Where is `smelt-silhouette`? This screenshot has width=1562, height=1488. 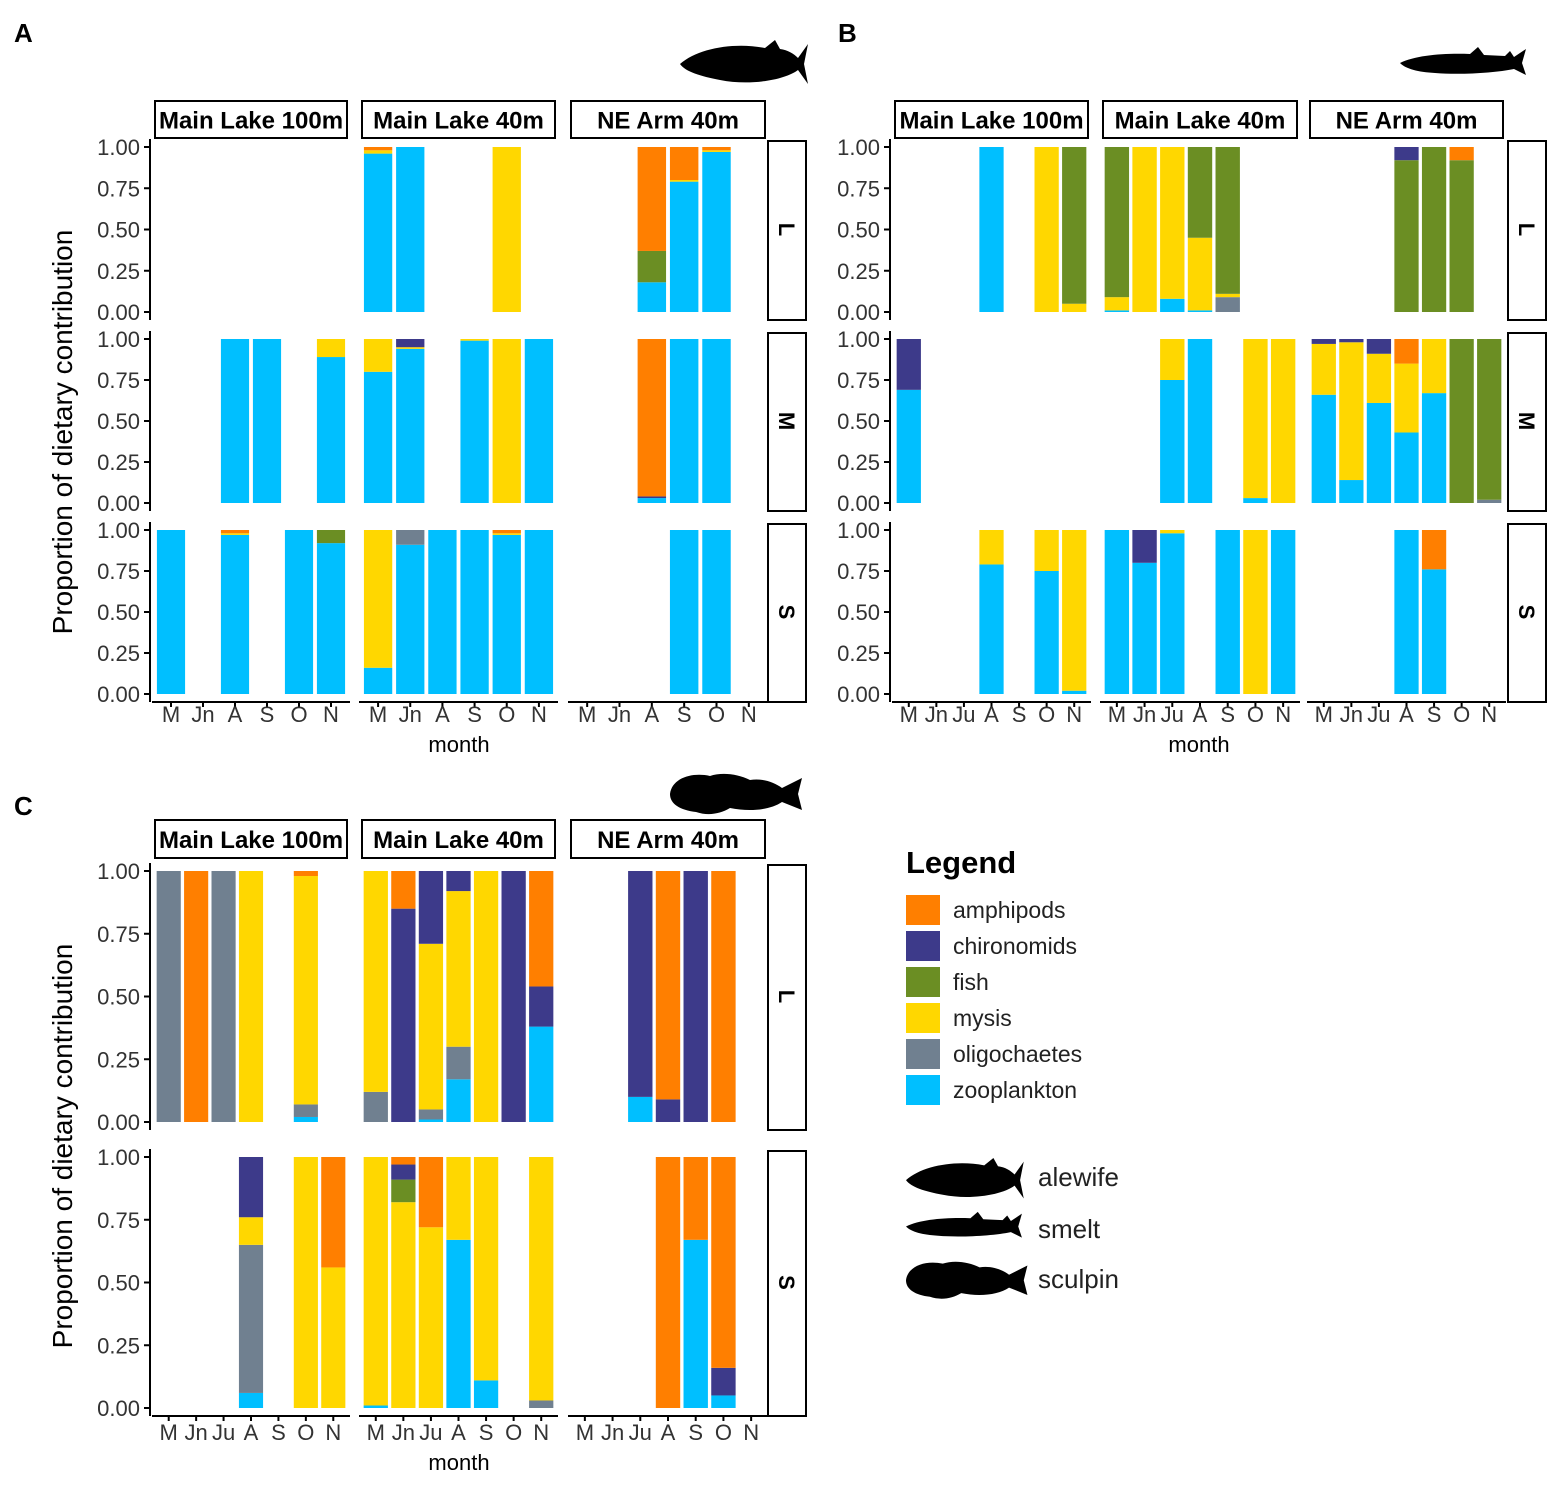
smelt-silhouette is located at coordinates (964, 1224).